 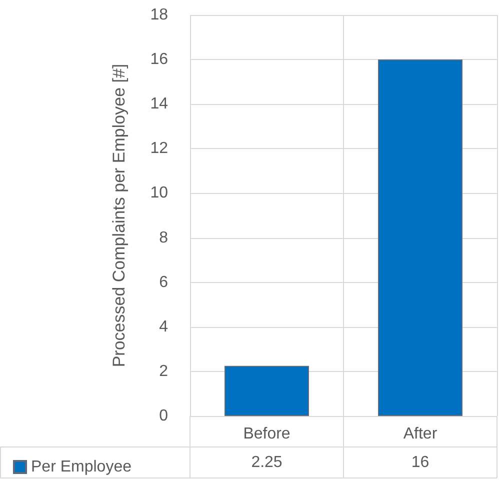 What do you see at coordinates (420, 462) in the screenshot?
I see `data-label: 16` at bounding box center [420, 462].